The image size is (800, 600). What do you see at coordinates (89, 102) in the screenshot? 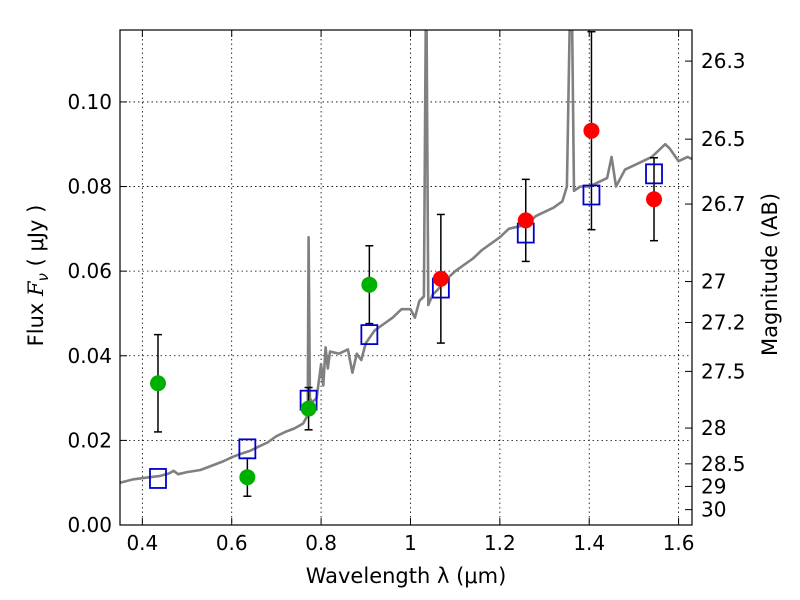
I see `y-tick-label: 0.10` at bounding box center [89, 102].